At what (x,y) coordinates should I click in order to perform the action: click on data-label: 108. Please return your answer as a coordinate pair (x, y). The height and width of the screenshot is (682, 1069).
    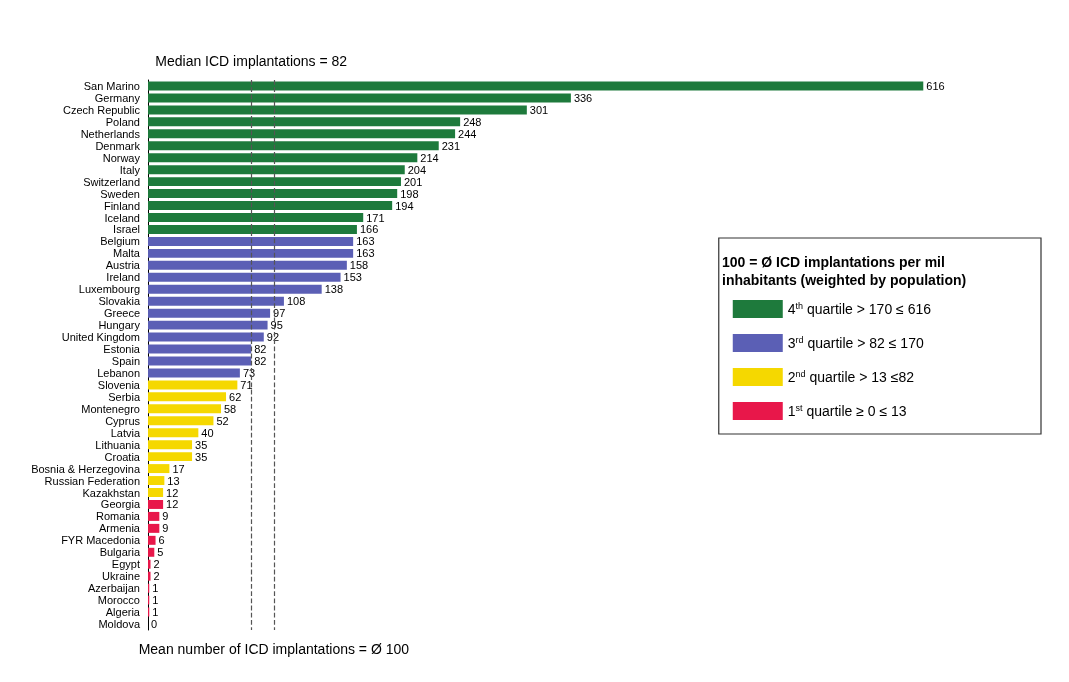
    Looking at the image, I should click on (296, 301).